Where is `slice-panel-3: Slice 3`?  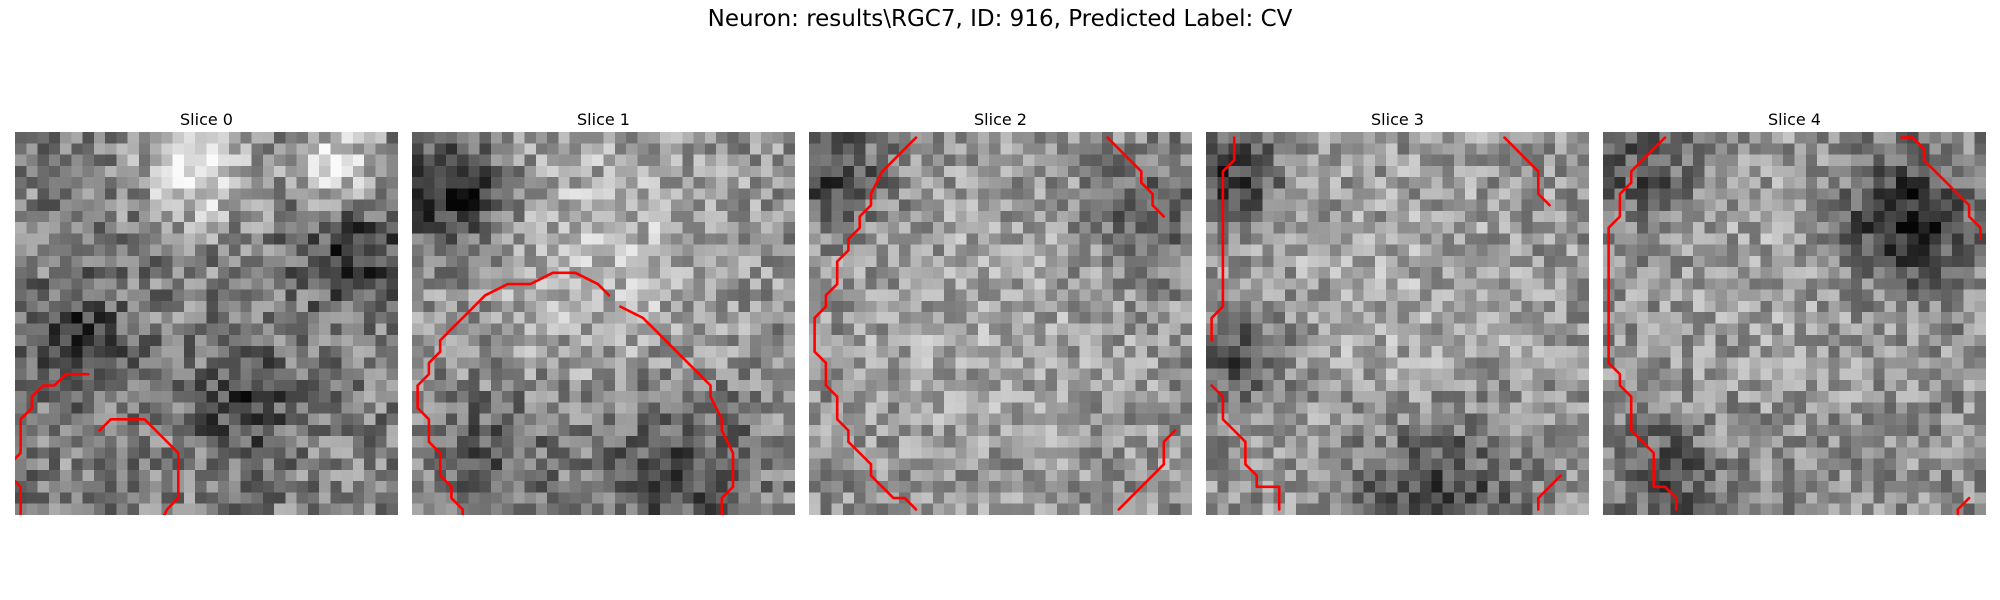 slice-panel-3: Slice 3 is located at coordinates (1397, 311).